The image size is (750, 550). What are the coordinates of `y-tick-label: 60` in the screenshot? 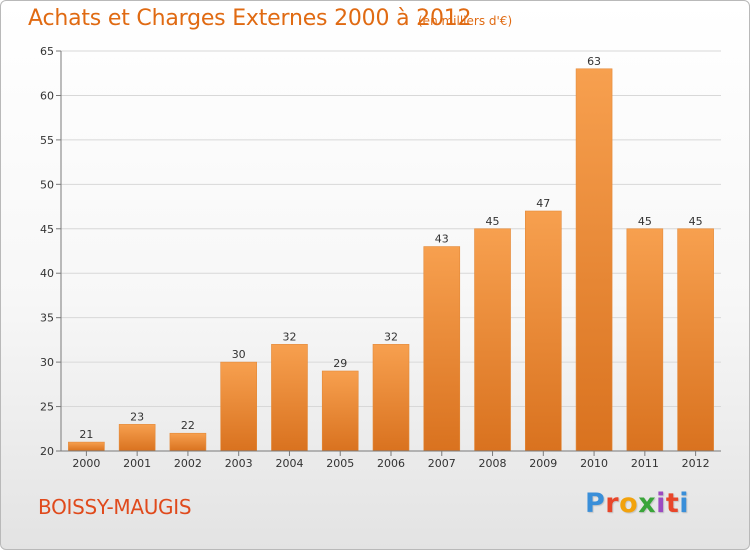 It's located at (47, 95).